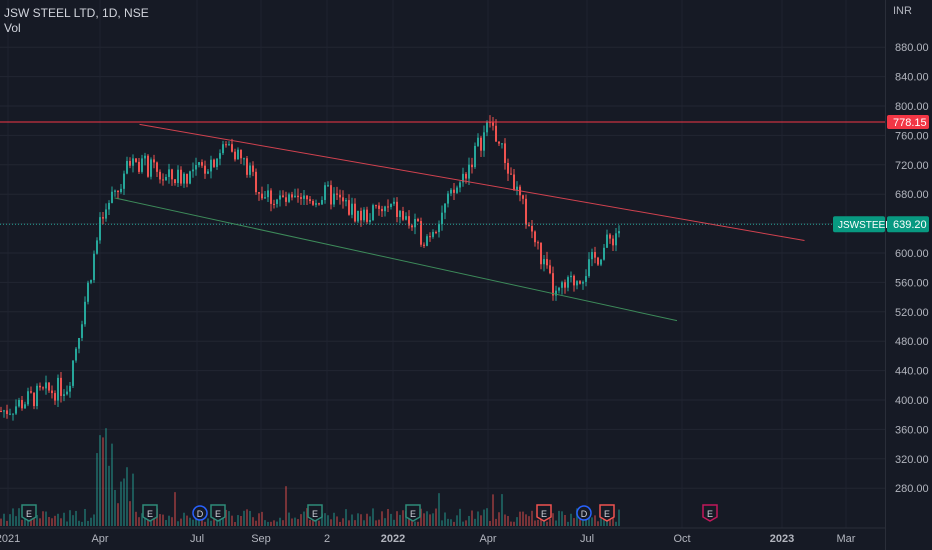 This screenshot has height=550, width=932. Describe the element at coordinates (912, 460) in the screenshot. I see `price-tick-label: 320.00` at that location.